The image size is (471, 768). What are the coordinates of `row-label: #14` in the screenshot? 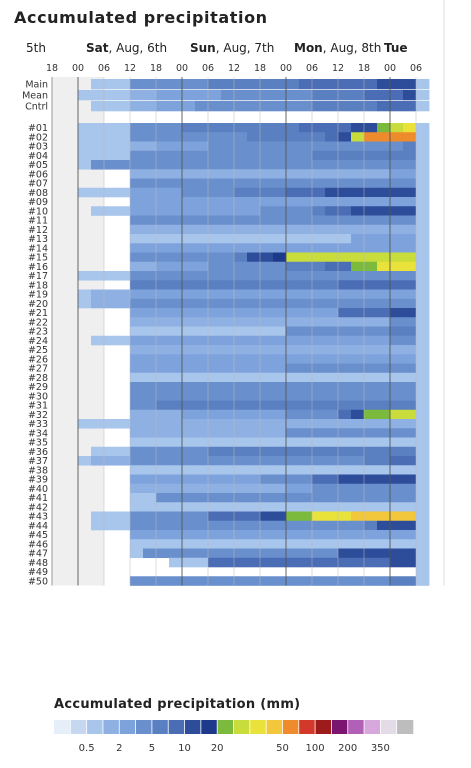 It's located at (38, 248).